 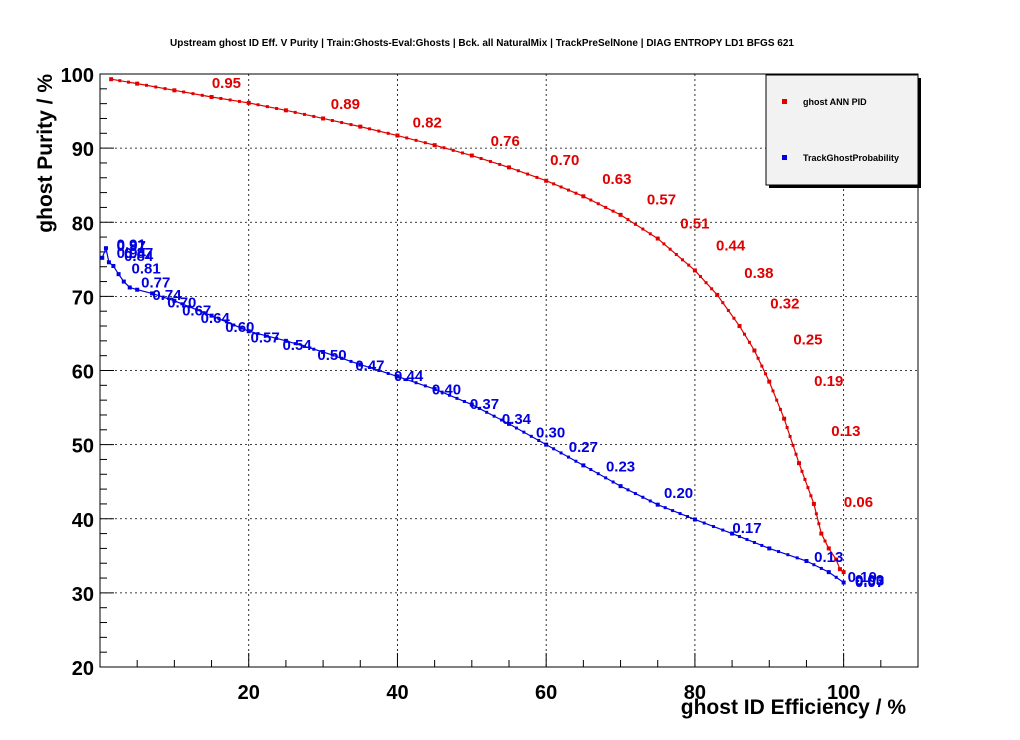 I want to click on blue-threshold-label: 0.44, so click(x=409, y=376).